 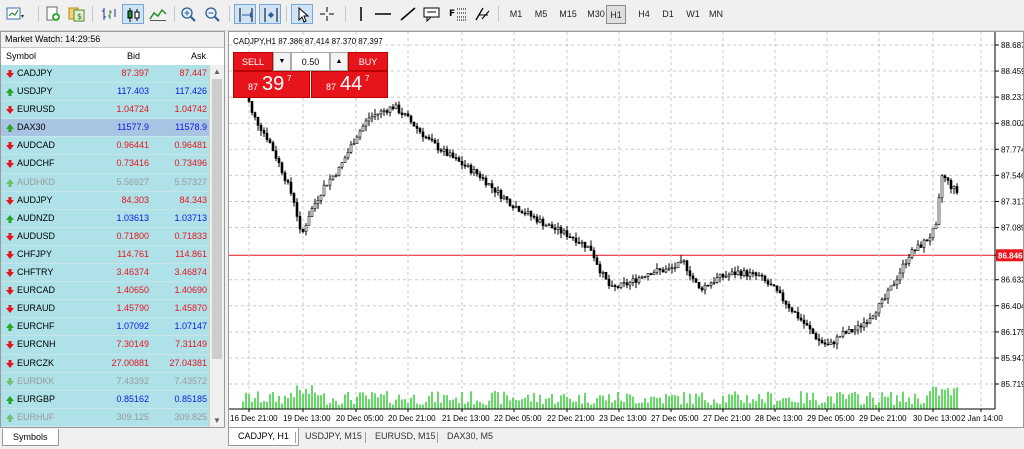 What do you see at coordinates (30, 437) in the screenshot?
I see `symbols-tab: Symbols` at bounding box center [30, 437].